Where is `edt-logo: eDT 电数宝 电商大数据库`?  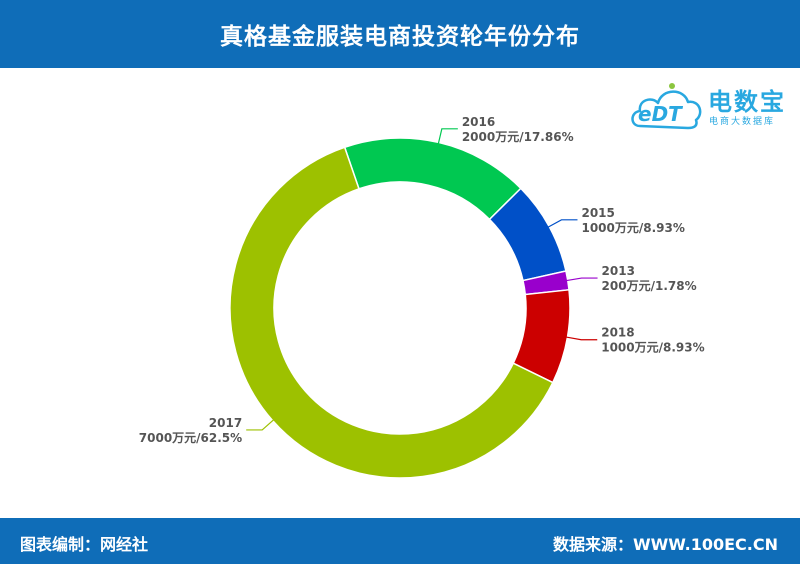
edt-logo: eDT 电数宝 电商大数据库 is located at coordinates (711, 106).